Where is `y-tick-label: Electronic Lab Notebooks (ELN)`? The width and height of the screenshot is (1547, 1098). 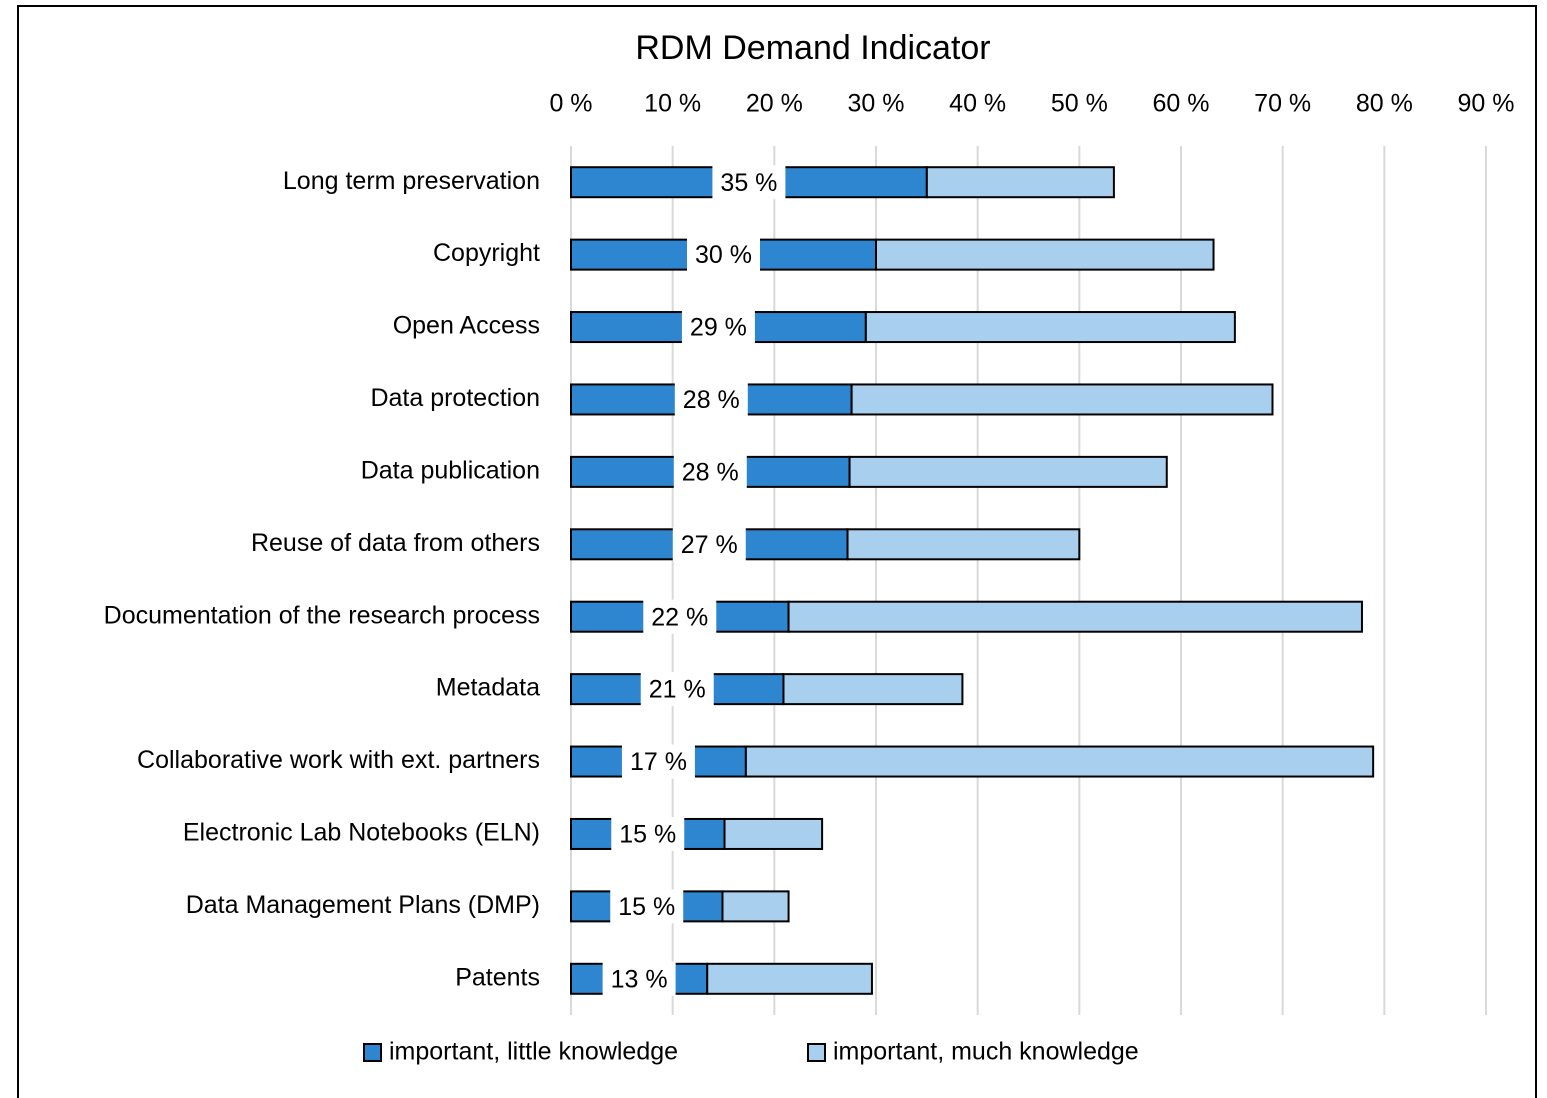
y-tick-label: Electronic Lab Notebooks (ELN) is located at coordinates (361, 833).